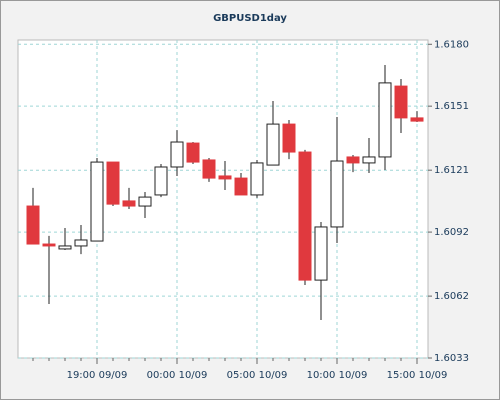  What do you see at coordinates (451, 106) in the screenshot?
I see `y-tick-label: 1.6151` at bounding box center [451, 106].